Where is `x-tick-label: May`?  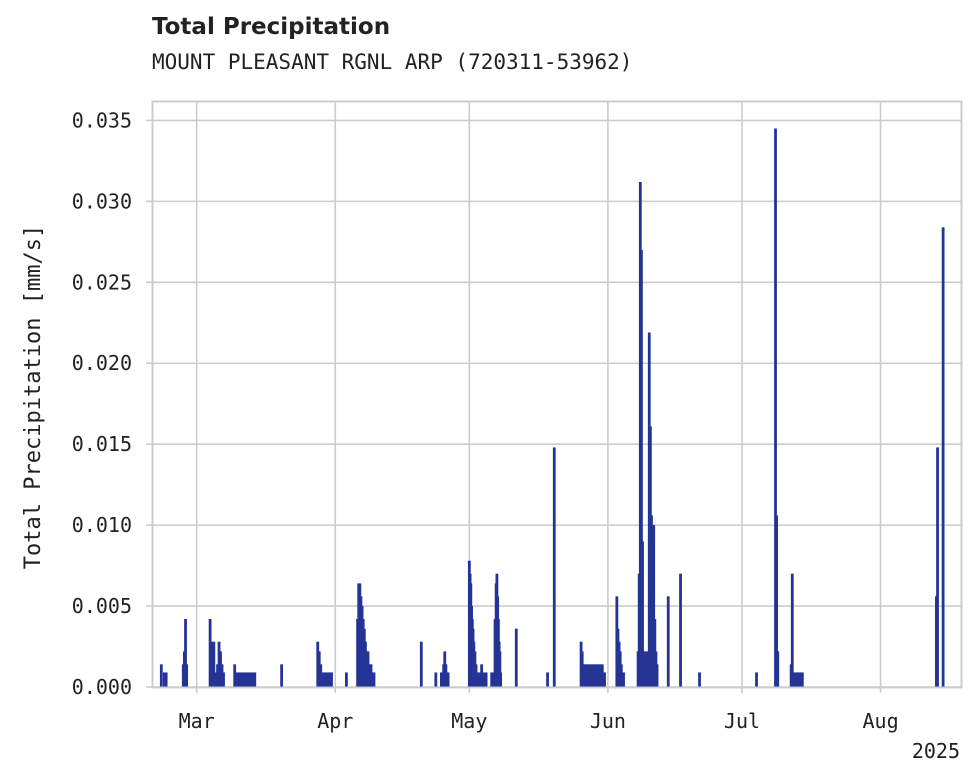 x-tick-label: May is located at coordinates (469, 721).